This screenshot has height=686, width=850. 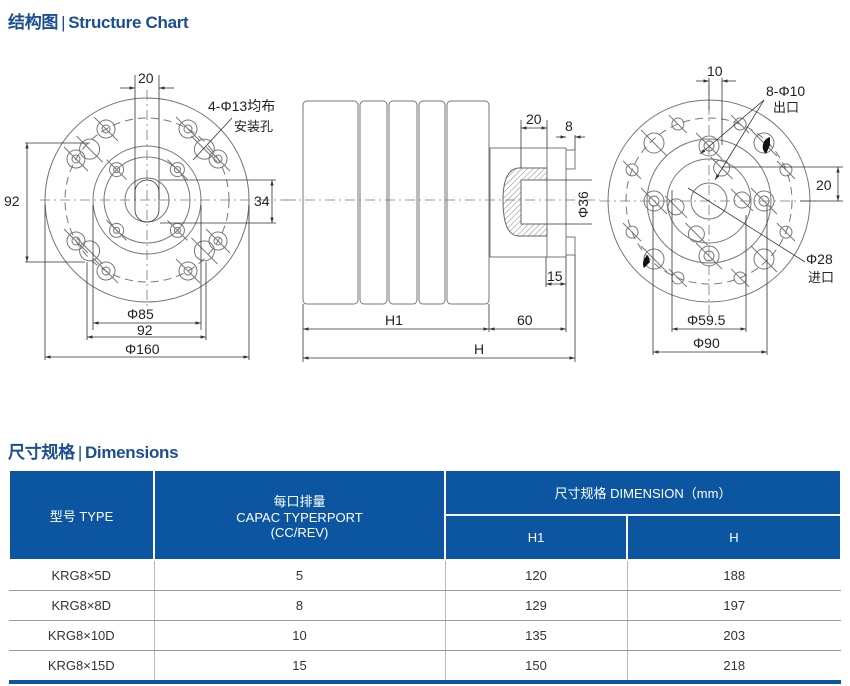 What do you see at coordinates (479, 349) in the screenshot?
I see `dim-h: H` at bounding box center [479, 349].